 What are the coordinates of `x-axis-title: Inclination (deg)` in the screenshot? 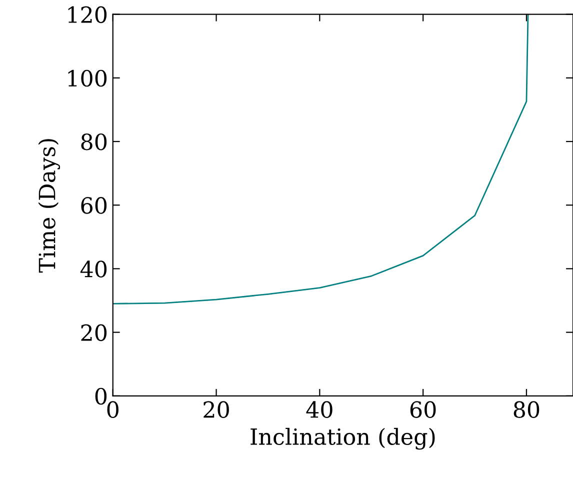 It's located at (342, 439).